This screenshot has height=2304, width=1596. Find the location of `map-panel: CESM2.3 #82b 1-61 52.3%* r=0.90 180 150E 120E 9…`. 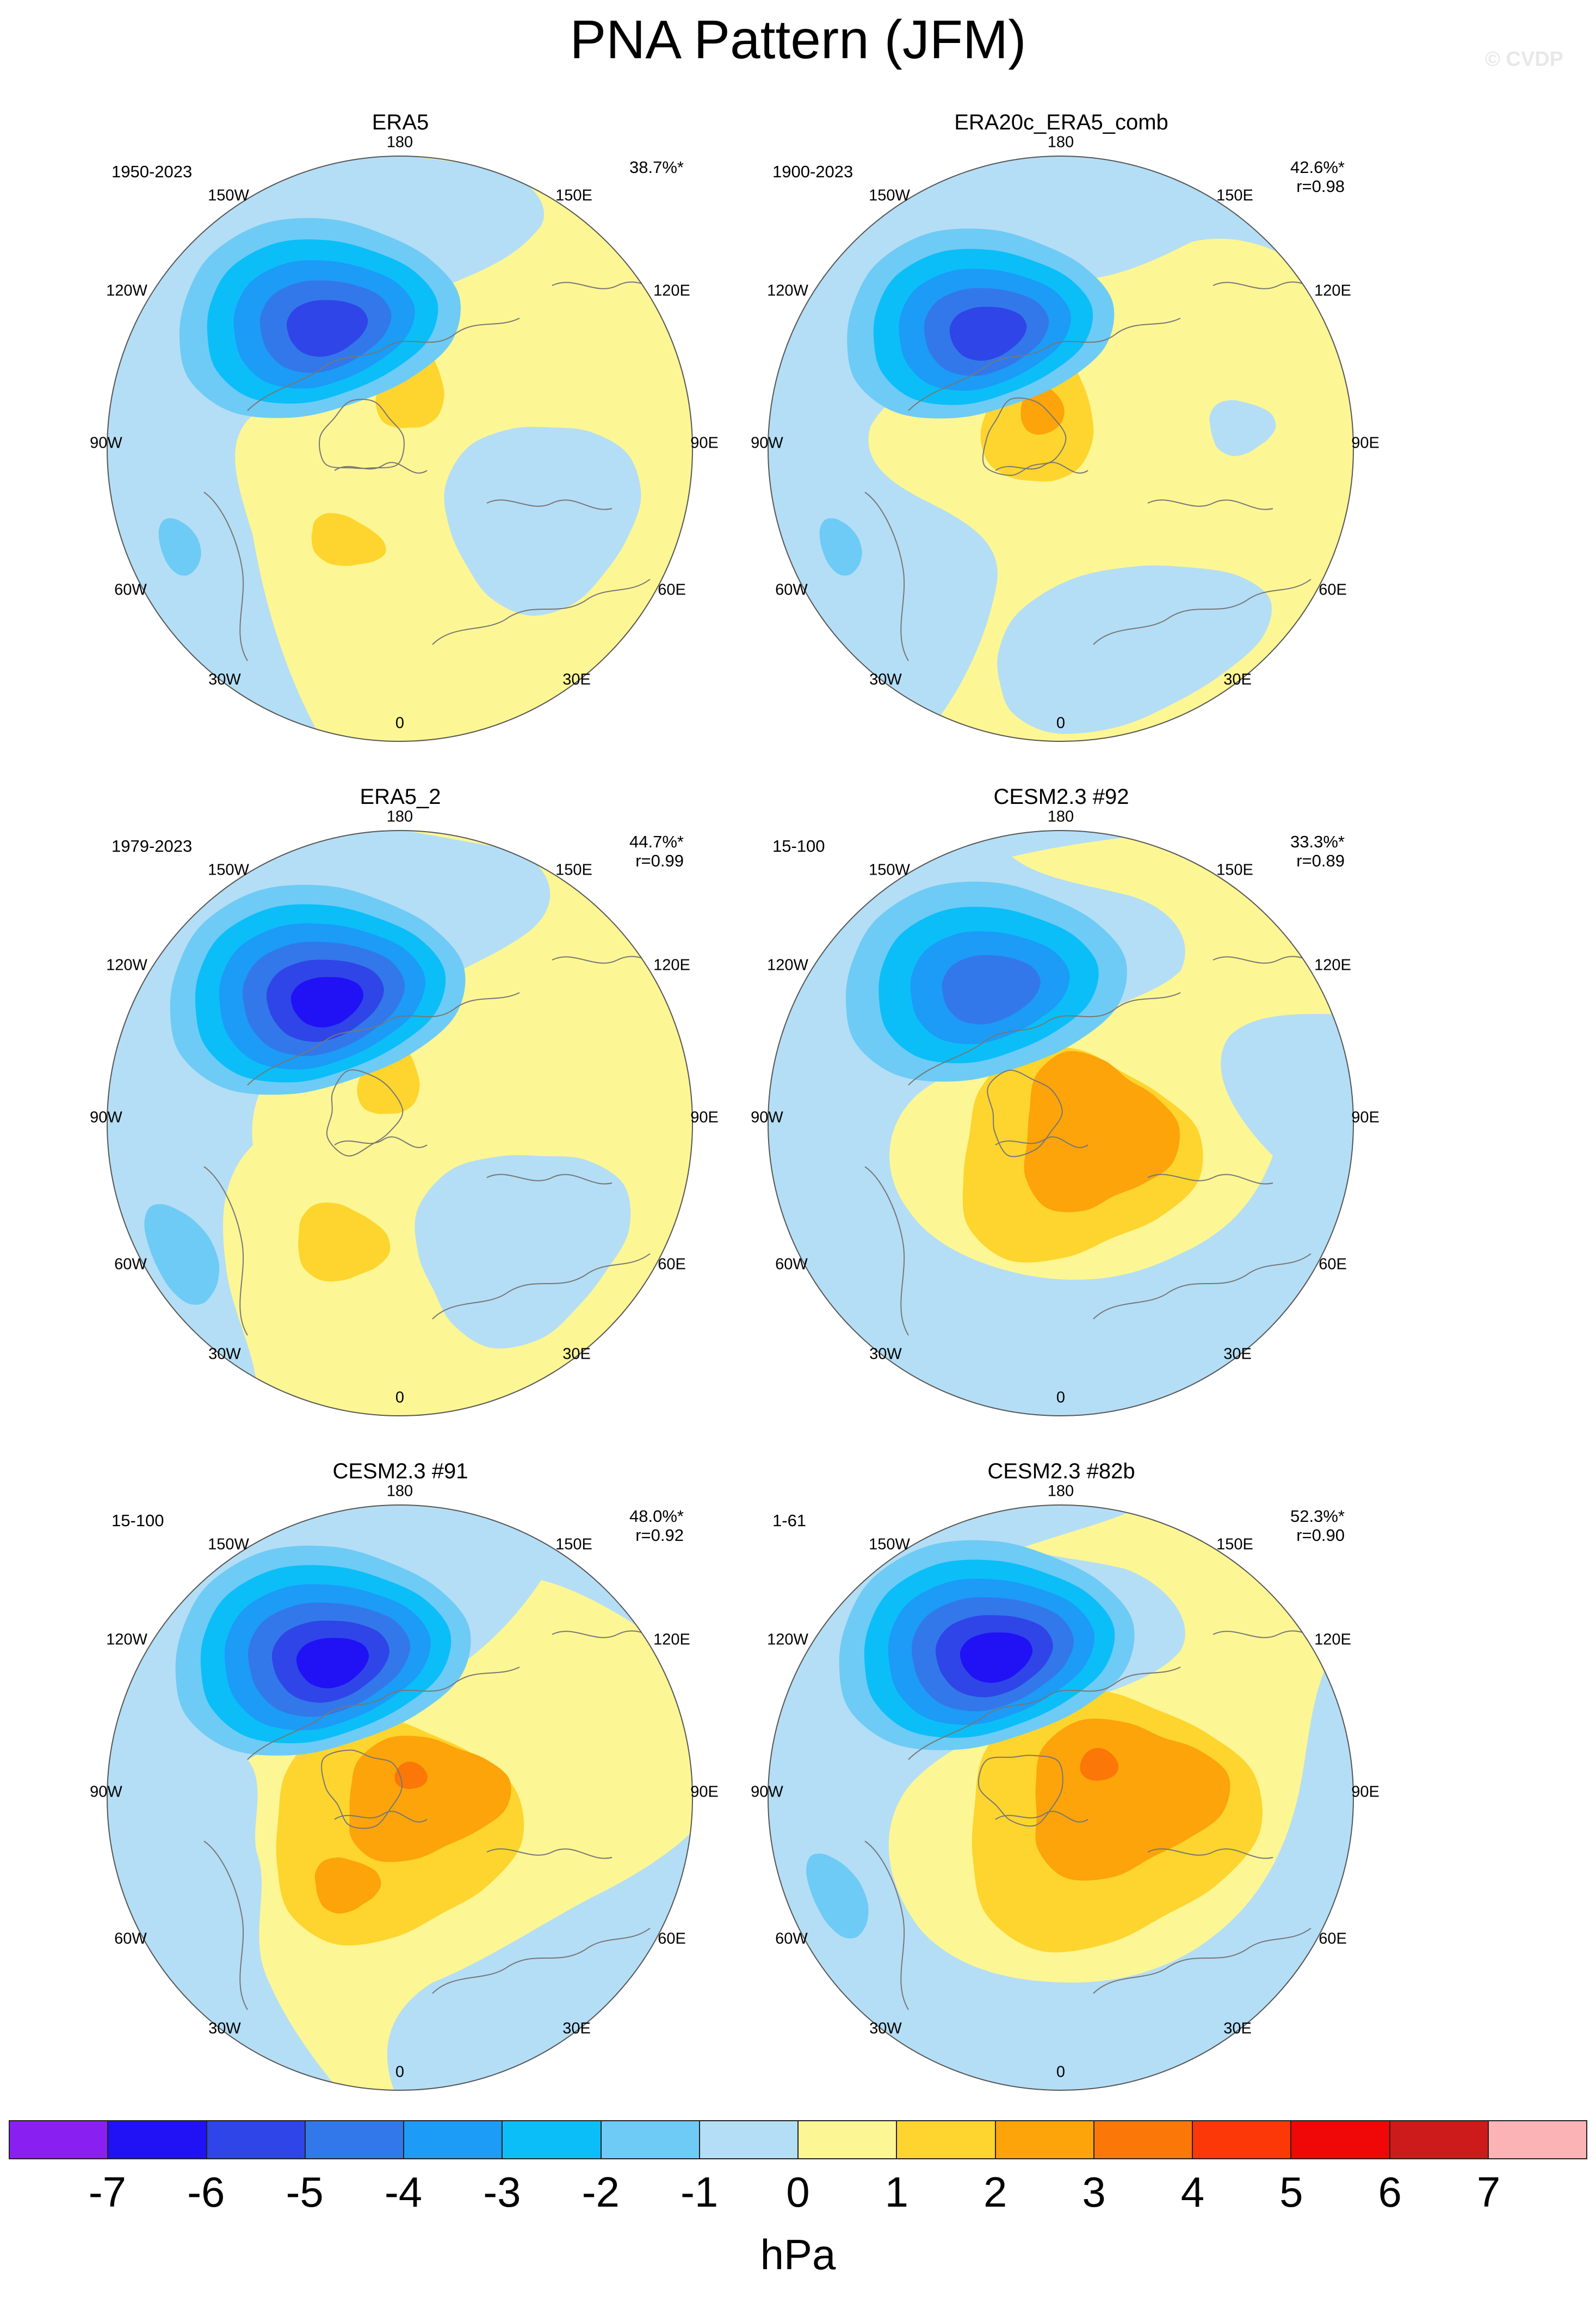

map-panel: CESM2.3 #82b 1-61 52.3%* r=0.90 180 150E 120E 9… is located at coordinates (1061, 1784).